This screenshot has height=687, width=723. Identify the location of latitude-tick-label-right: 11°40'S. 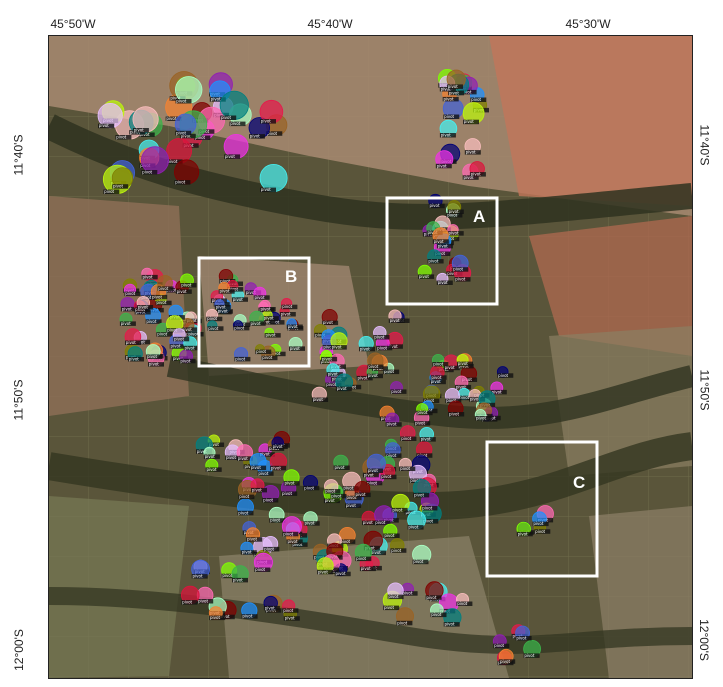
(704, 145).